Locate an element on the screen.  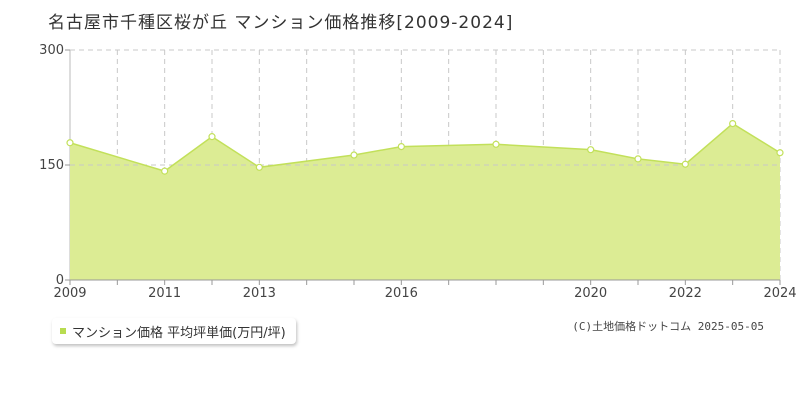
x-tick-label: 2011 is located at coordinates (164, 293).